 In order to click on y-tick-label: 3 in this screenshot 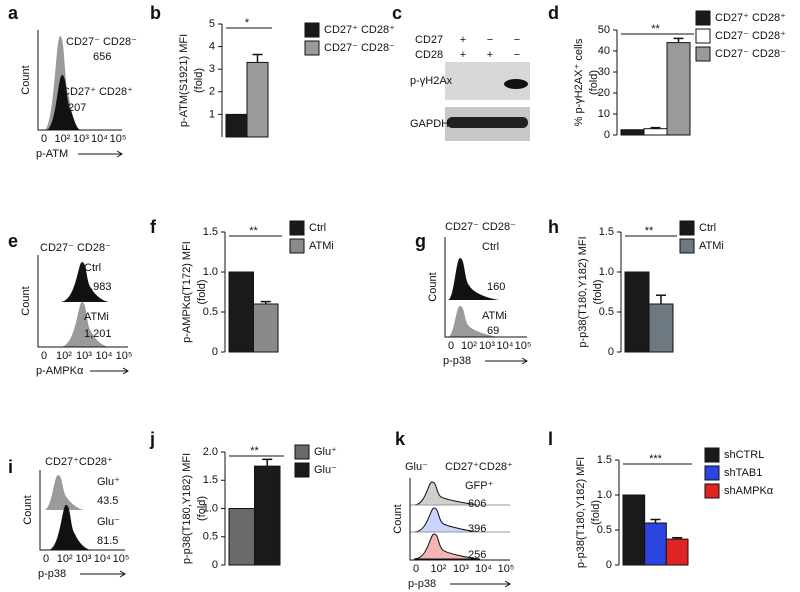, I will do `click(212, 69)`.